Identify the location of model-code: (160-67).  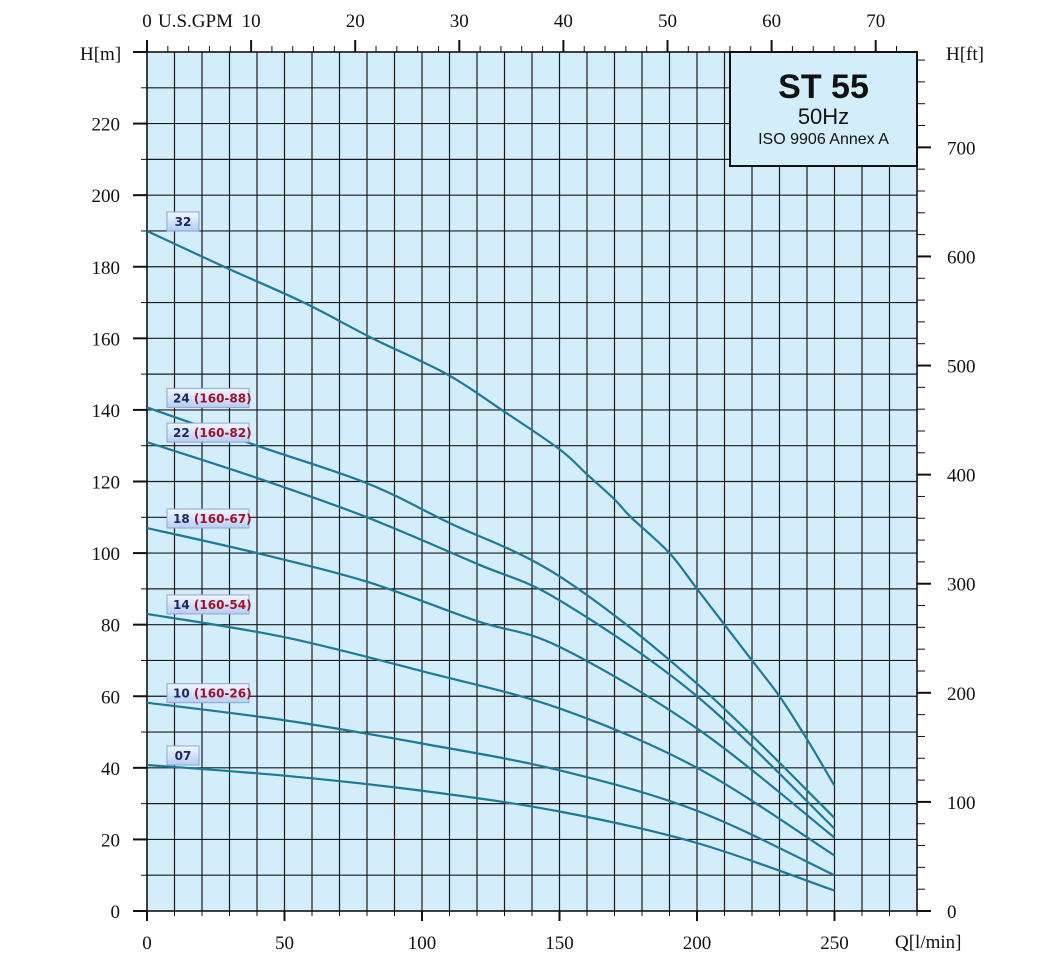
(221, 519).